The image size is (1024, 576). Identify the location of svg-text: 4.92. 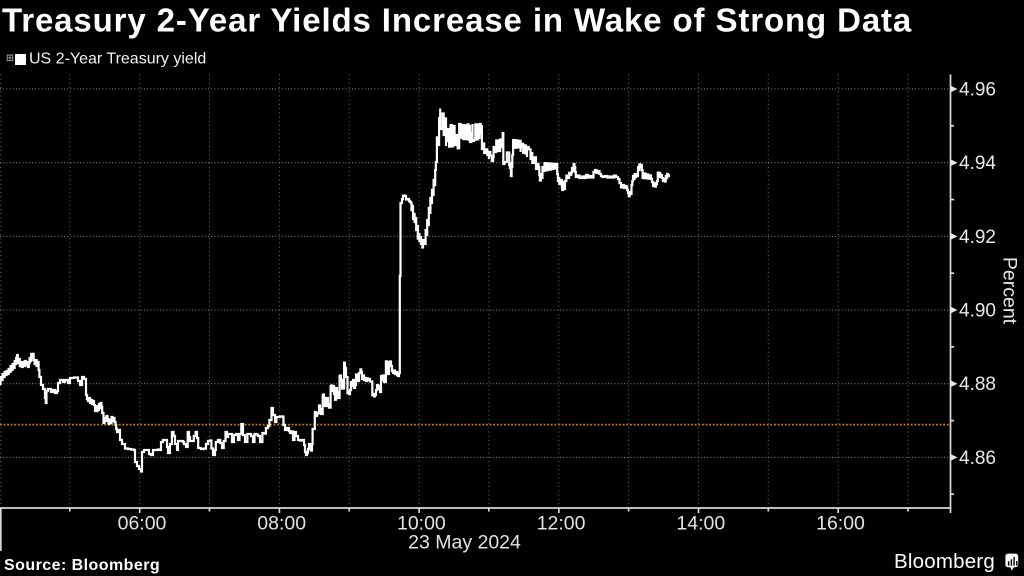
(977, 237).